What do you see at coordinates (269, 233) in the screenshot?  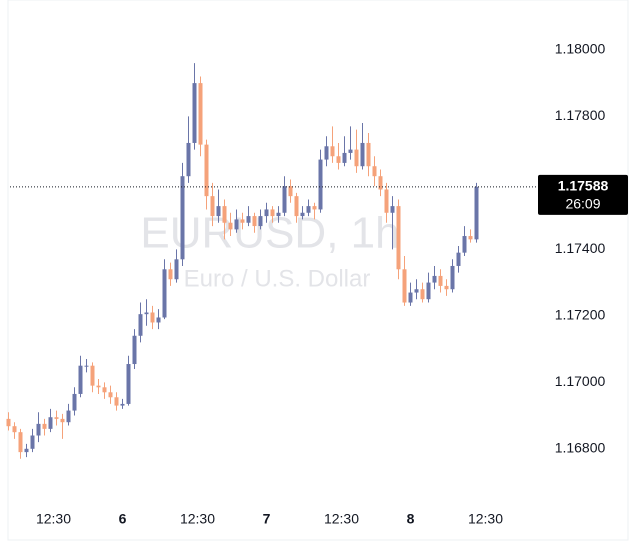 I see `watermark-symbol: EURUSD, 1h` at bounding box center [269, 233].